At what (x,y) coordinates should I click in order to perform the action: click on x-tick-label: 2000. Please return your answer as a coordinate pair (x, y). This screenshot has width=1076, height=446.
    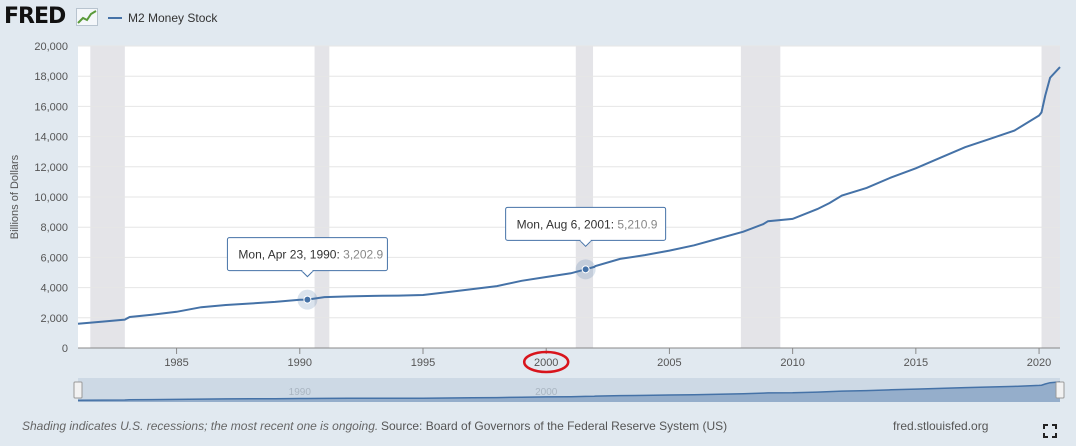
    Looking at the image, I should click on (546, 363).